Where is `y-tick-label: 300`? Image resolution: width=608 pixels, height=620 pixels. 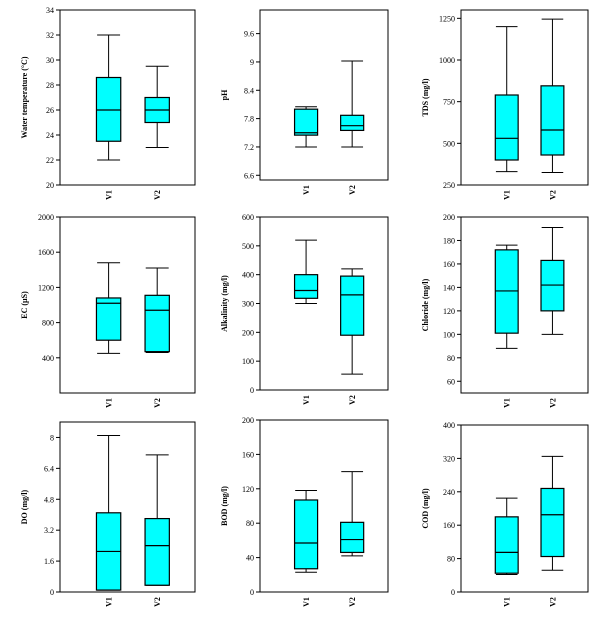
y-tick-label: 300 is located at coordinates (248, 304).